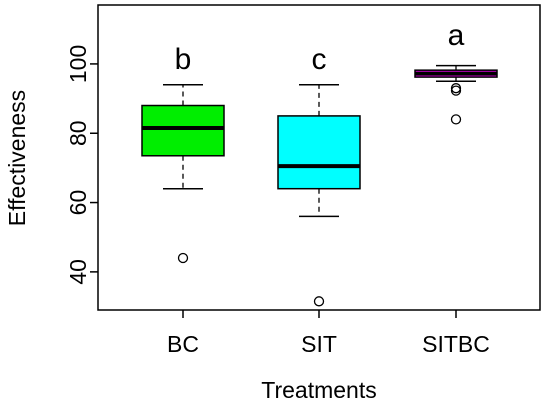 This screenshot has width=550, height=406. I want to click on box-sit, so click(319, 195).